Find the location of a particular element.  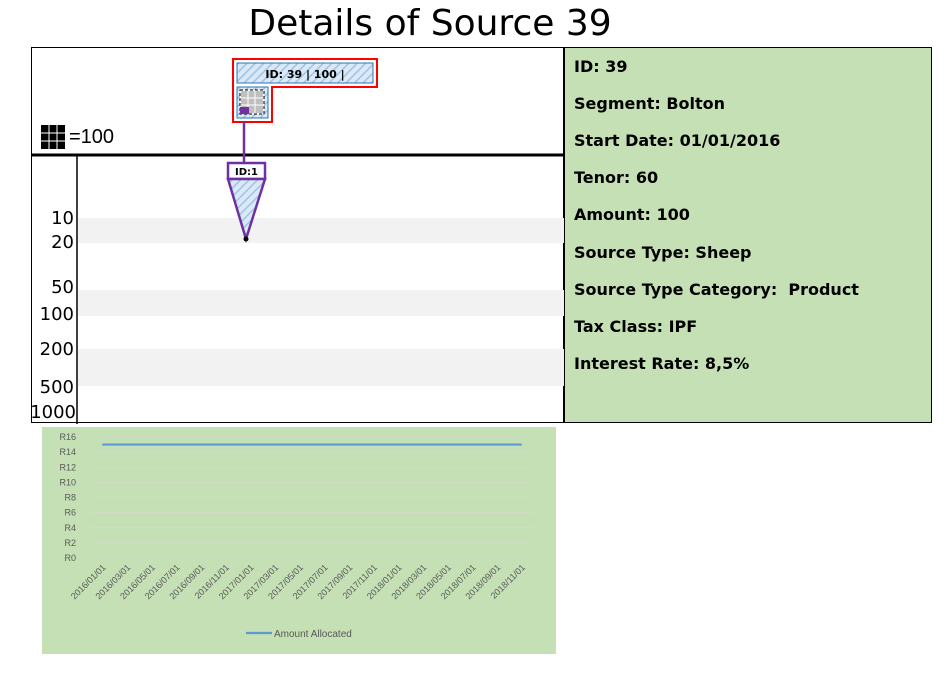

y-tick-label: R6 is located at coordinates (70, 513).